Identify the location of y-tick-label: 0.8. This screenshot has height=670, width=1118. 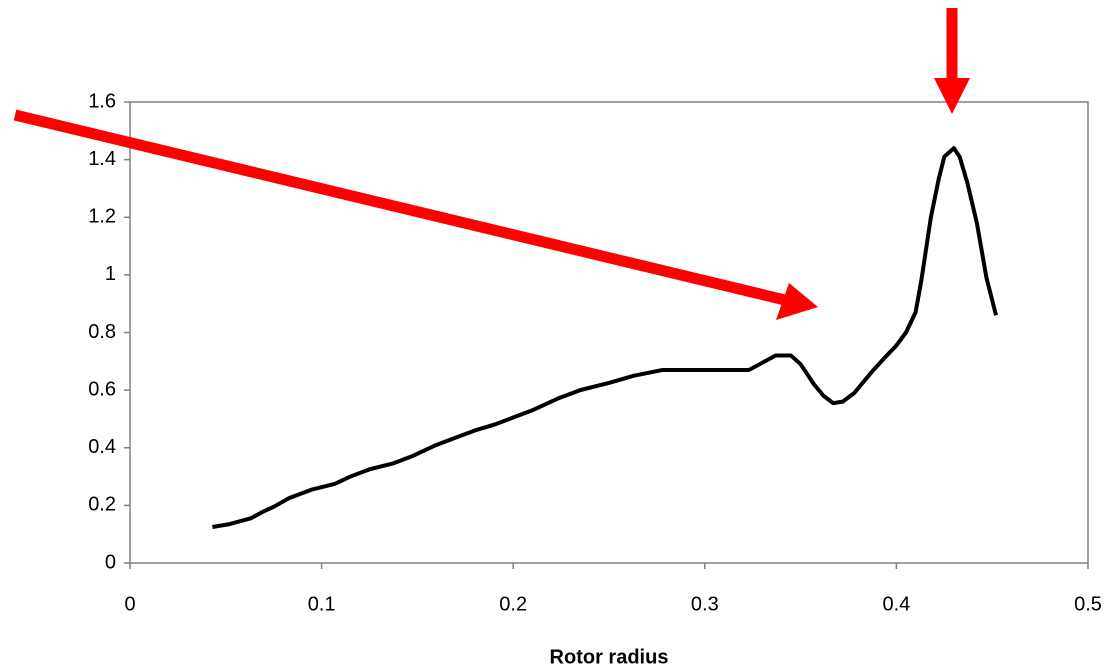
(102, 332).